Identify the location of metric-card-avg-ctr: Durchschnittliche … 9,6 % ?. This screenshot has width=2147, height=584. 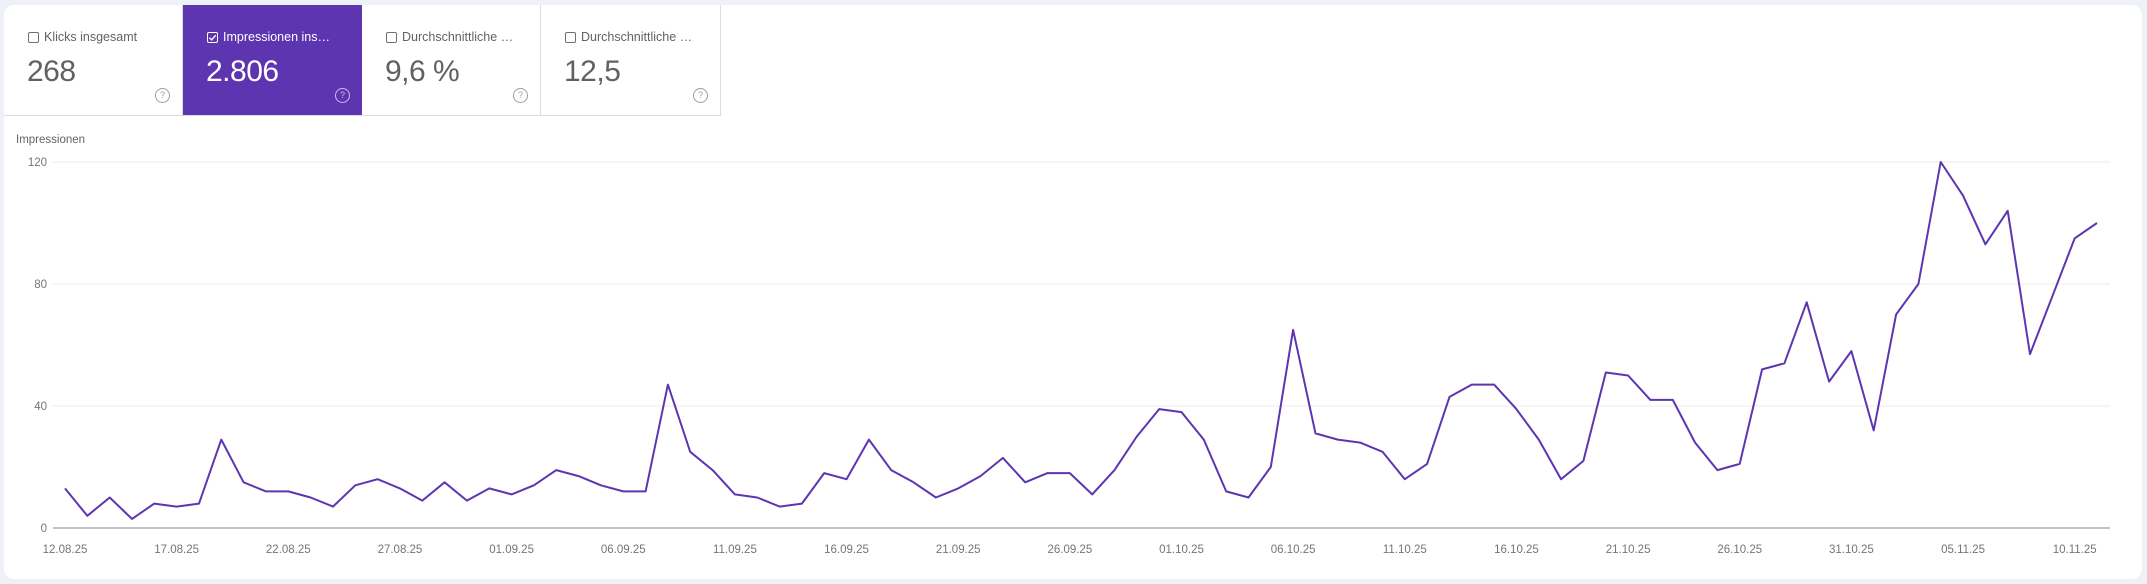
(451, 60).